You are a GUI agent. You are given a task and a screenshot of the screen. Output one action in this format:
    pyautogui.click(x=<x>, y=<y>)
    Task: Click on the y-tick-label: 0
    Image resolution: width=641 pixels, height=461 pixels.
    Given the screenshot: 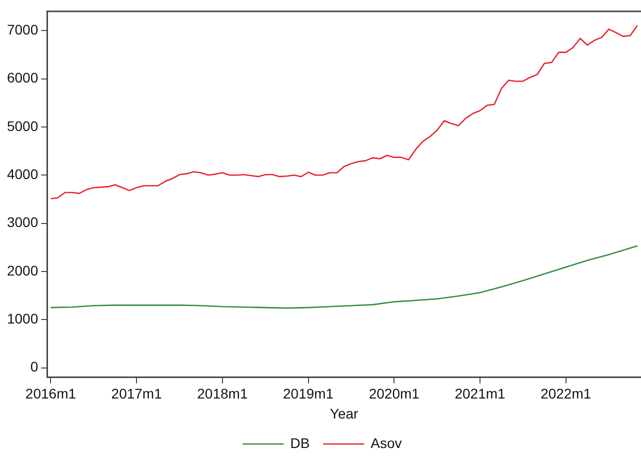 What is the action you would take?
    pyautogui.click(x=34, y=366)
    